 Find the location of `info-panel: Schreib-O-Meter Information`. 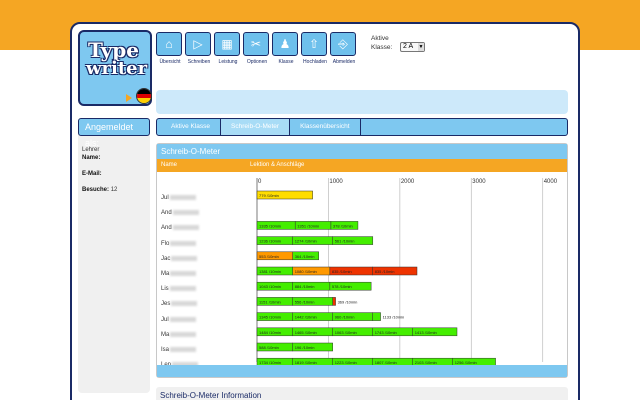

info-panel: Schreib-O-Meter Information is located at coordinates (362, 393).